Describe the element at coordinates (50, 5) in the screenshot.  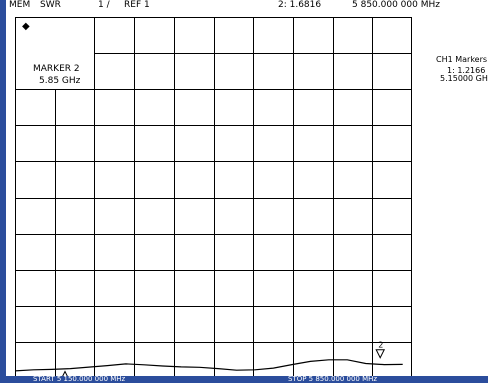
I see `format-label: SWR` at that location.